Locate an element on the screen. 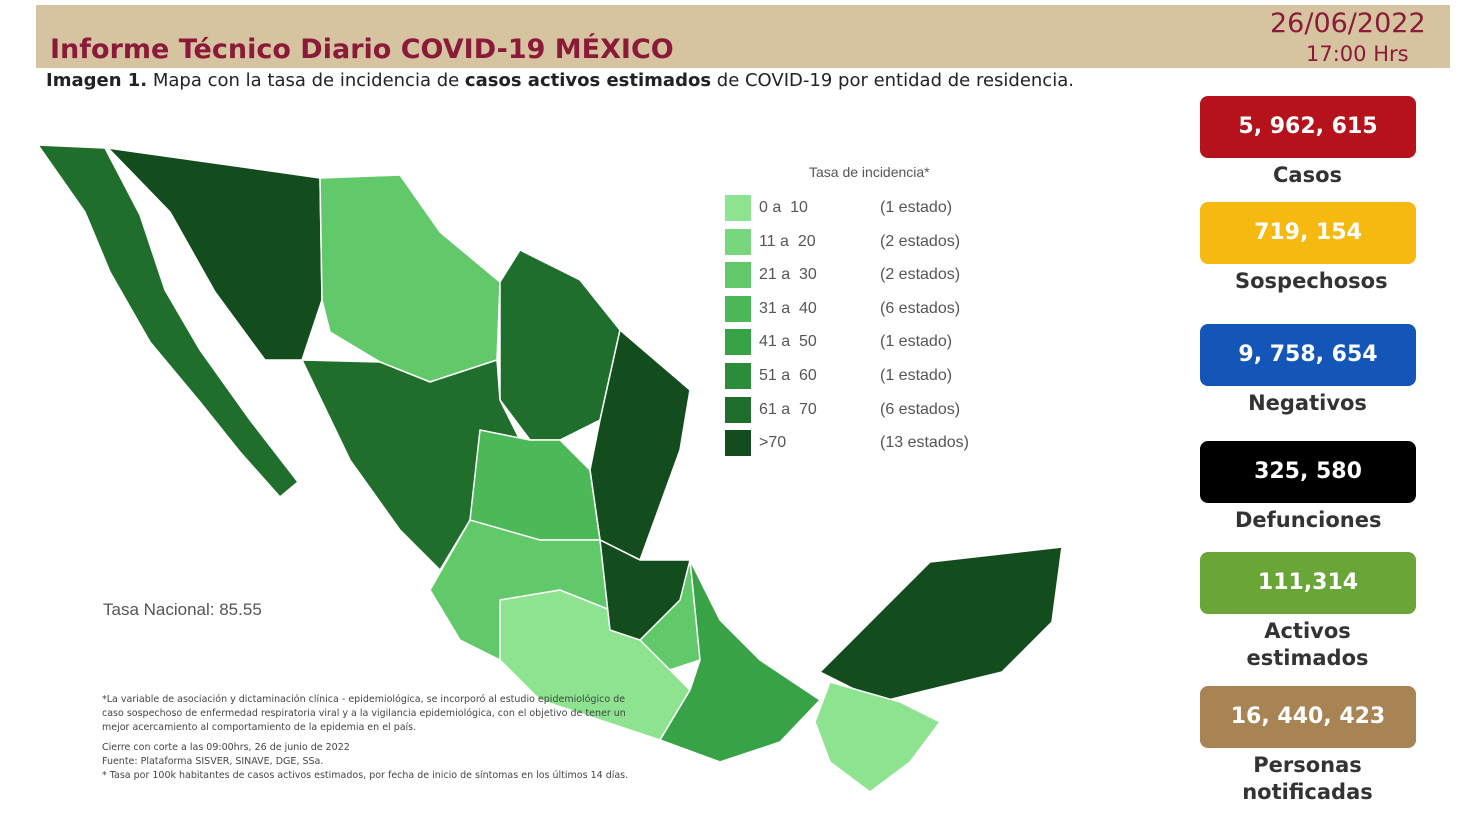 Image resolution: width=1474 pixels, height=823 pixels. stat-value: 9, 758, 654 is located at coordinates (1308, 355).